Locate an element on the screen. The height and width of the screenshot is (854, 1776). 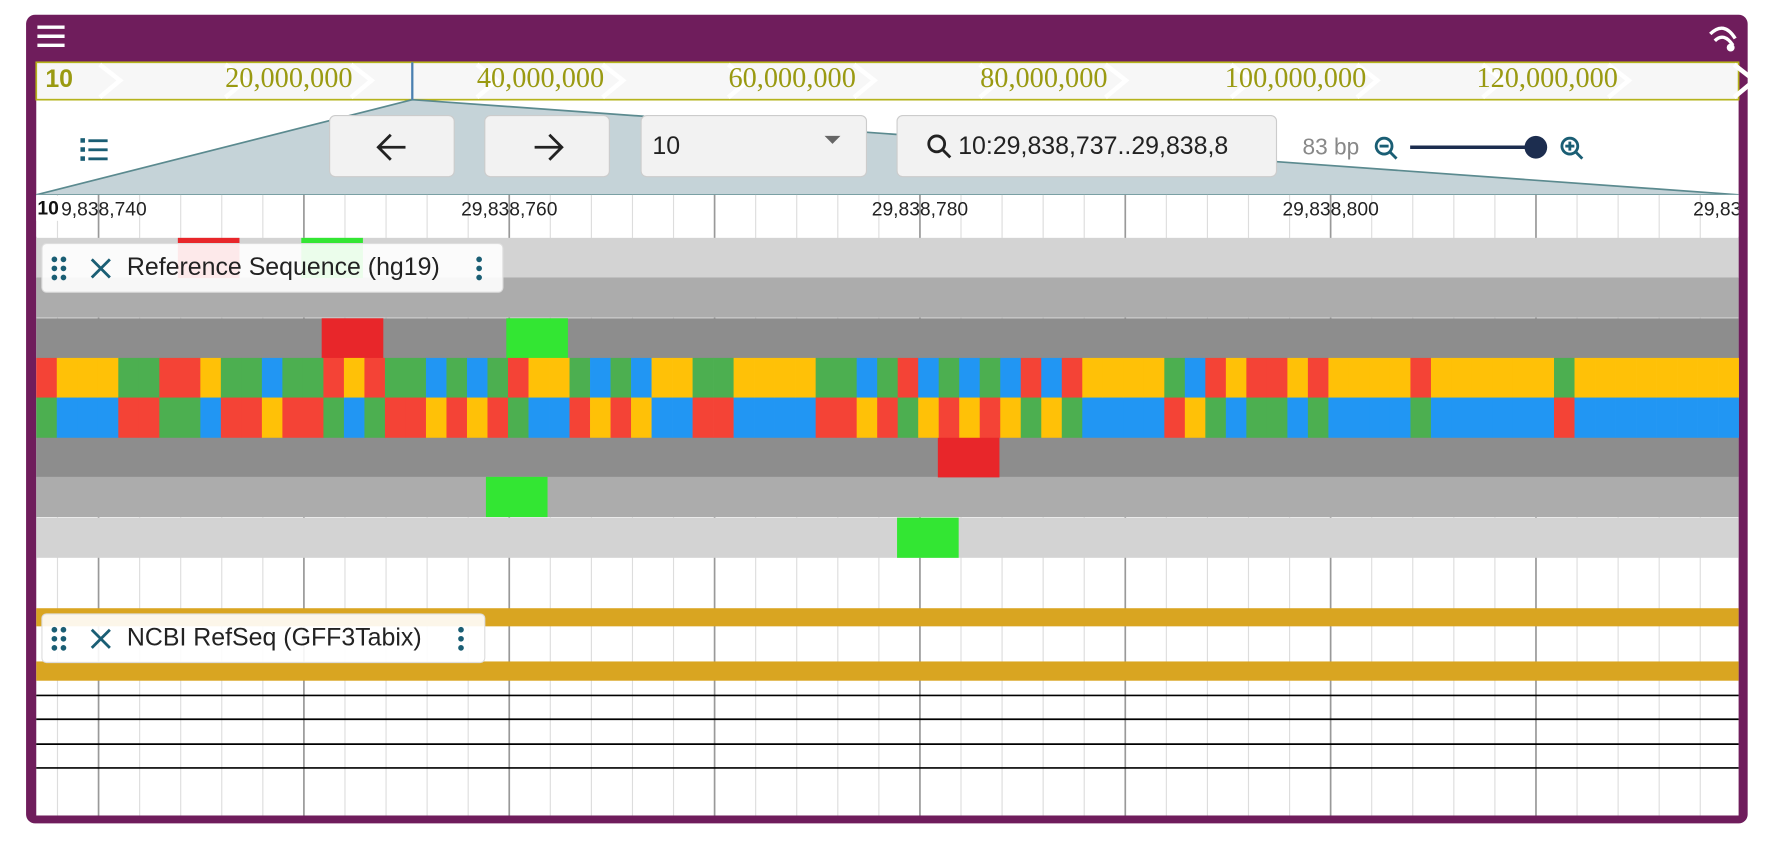
overview-tick-label: 20,000,000 is located at coordinates (288, 78).